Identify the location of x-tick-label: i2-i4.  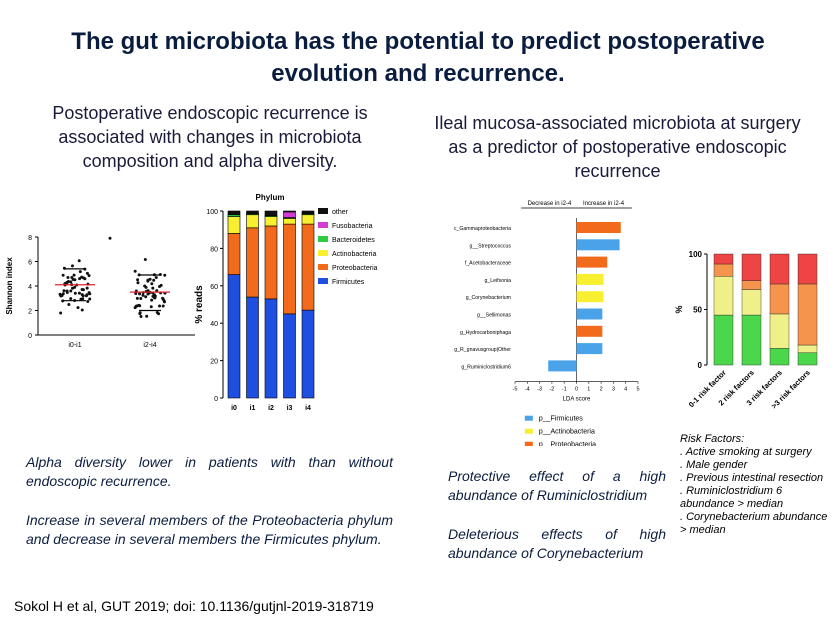
(149, 345).